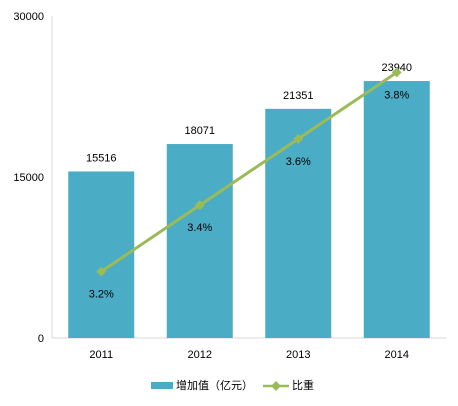  Describe the element at coordinates (200, 355) in the screenshot. I see `x-tick-label: 2012` at that location.